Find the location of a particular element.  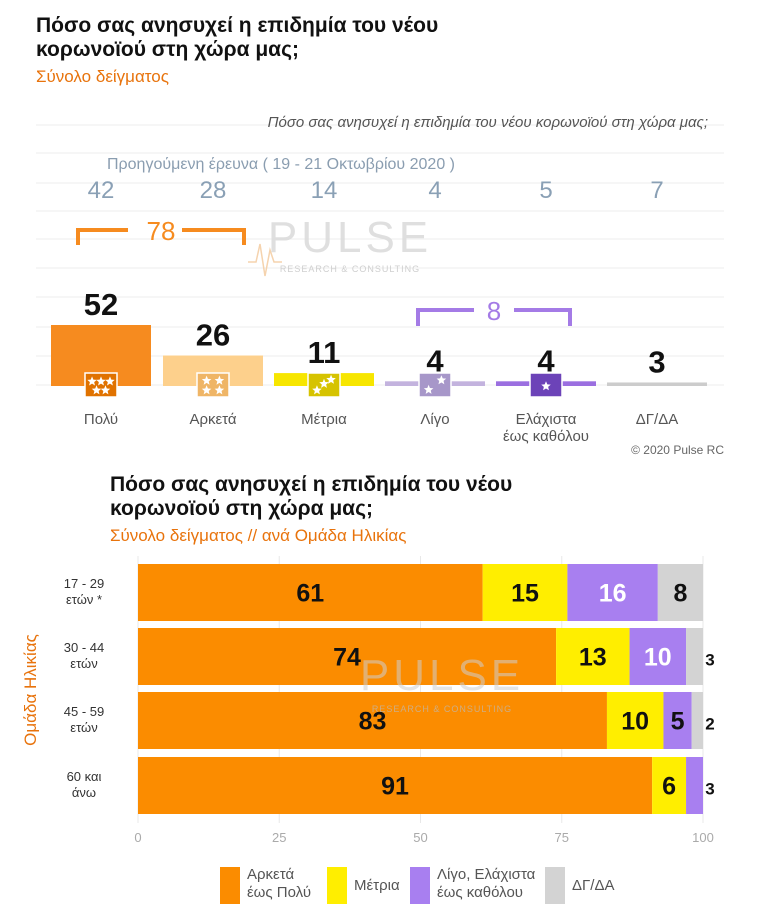

chart2-category-label: 17 - 29 ετών * is located at coordinates (84, 591).